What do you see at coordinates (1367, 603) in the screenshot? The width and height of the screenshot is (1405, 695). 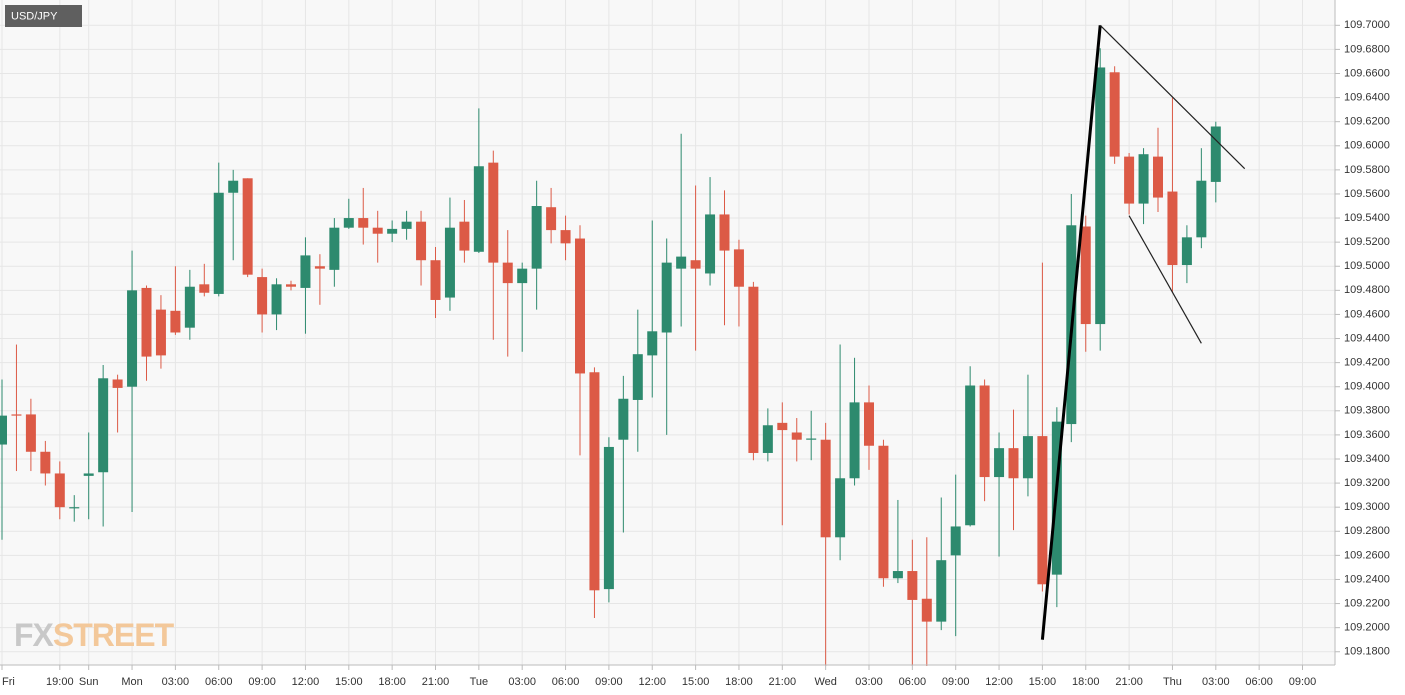 I see `y-tick-label: 109.2200` at bounding box center [1367, 603].